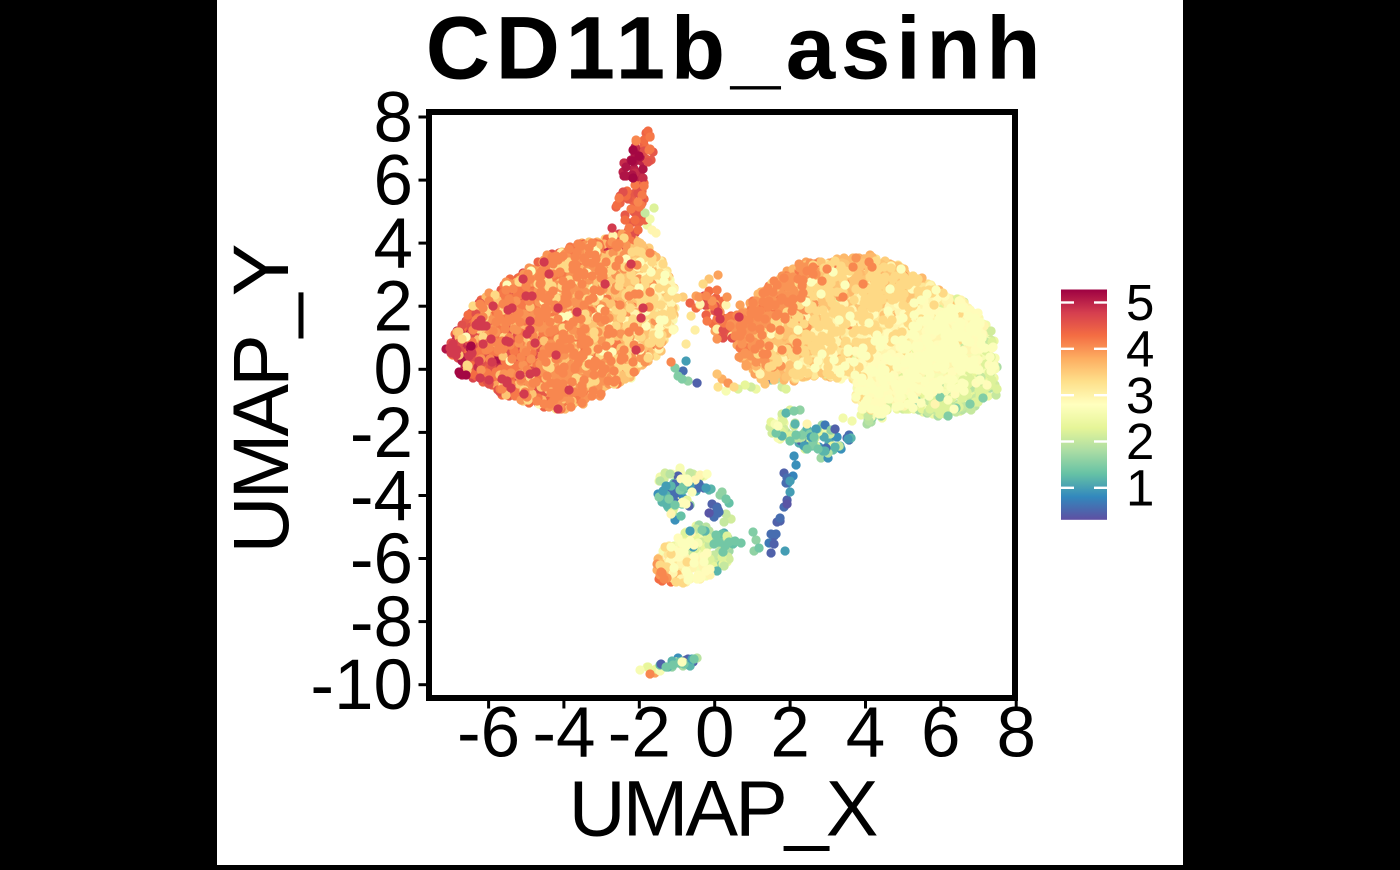  What do you see at coordinates (723, 807) in the screenshot?
I see `svg-text: UMAP_X` at bounding box center [723, 807].